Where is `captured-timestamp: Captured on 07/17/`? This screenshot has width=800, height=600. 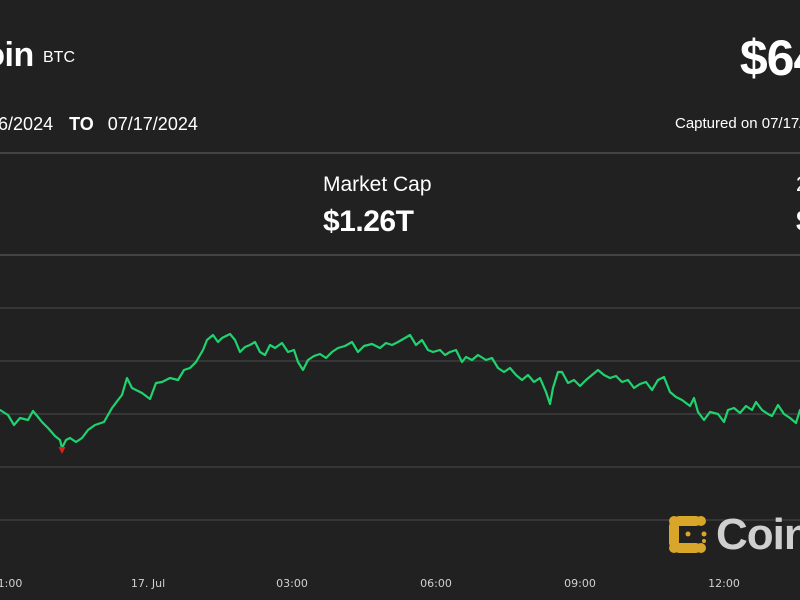
captured-timestamp: Captured on 07/17/ is located at coordinates (737, 123).